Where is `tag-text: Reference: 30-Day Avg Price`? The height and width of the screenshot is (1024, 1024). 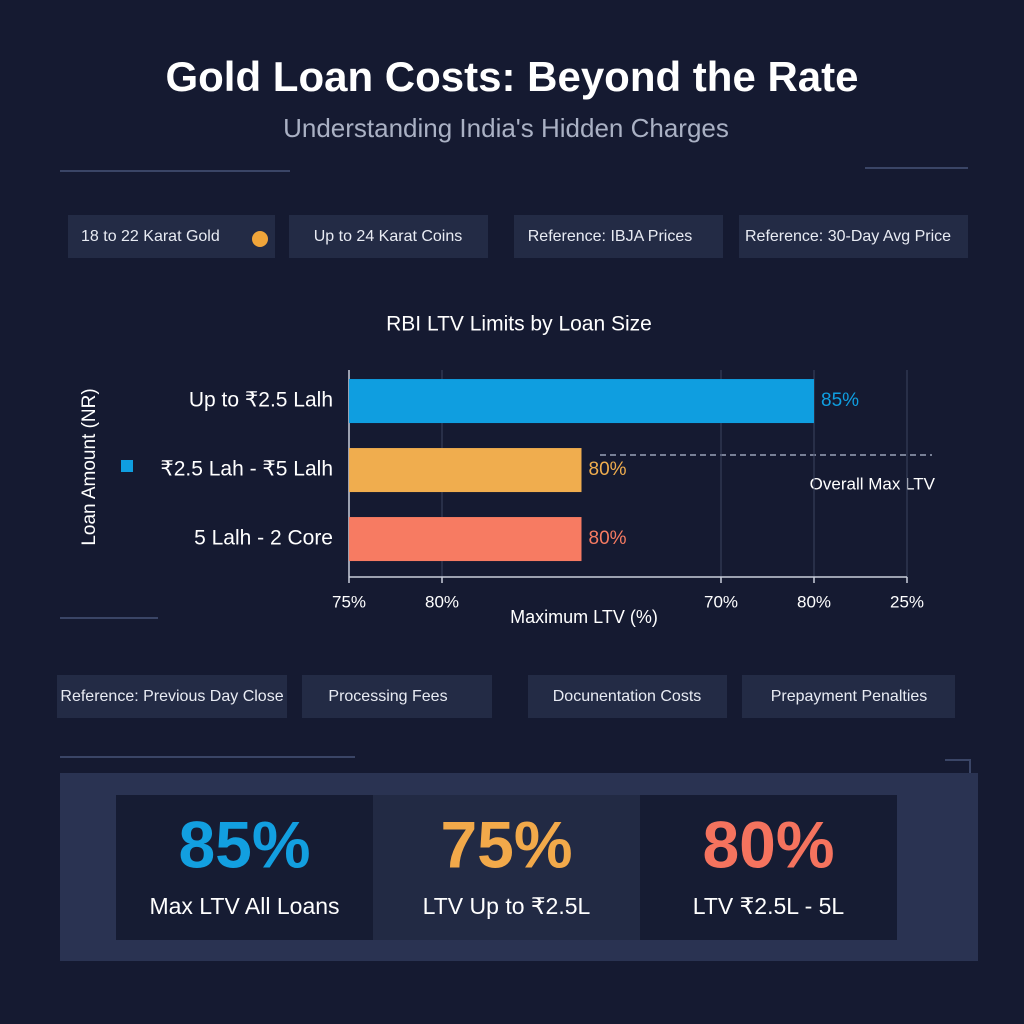
tag-text: Reference: 30-Day Avg Price is located at coordinates (848, 236).